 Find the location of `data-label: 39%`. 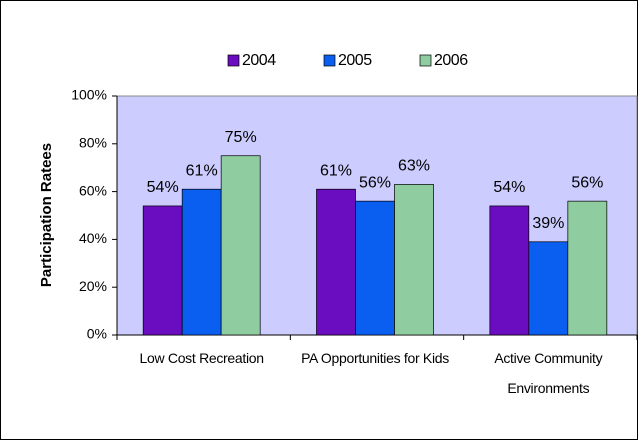

data-label: 39% is located at coordinates (548, 223).